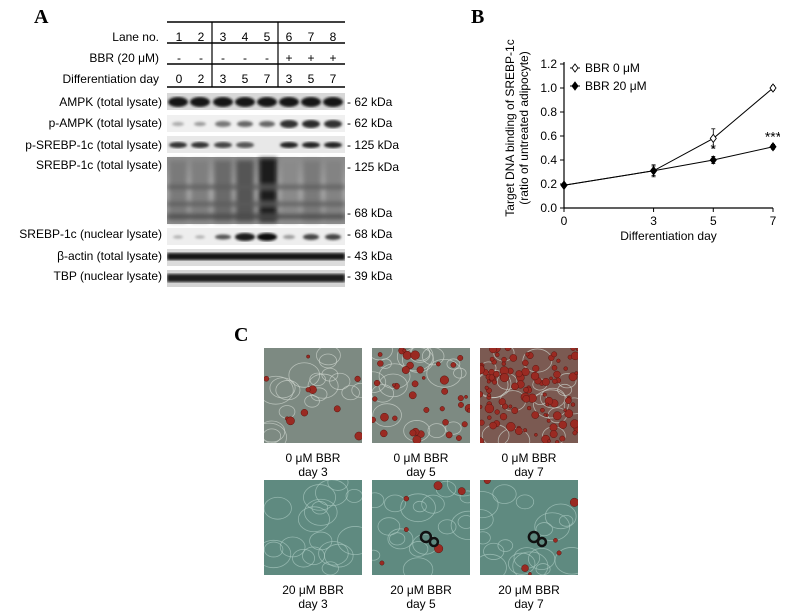  Describe the element at coordinates (93, 145) in the screenshot. I see `blot-label-p-srebp1c: p-SREBP-1c (total lysate)` at that location.